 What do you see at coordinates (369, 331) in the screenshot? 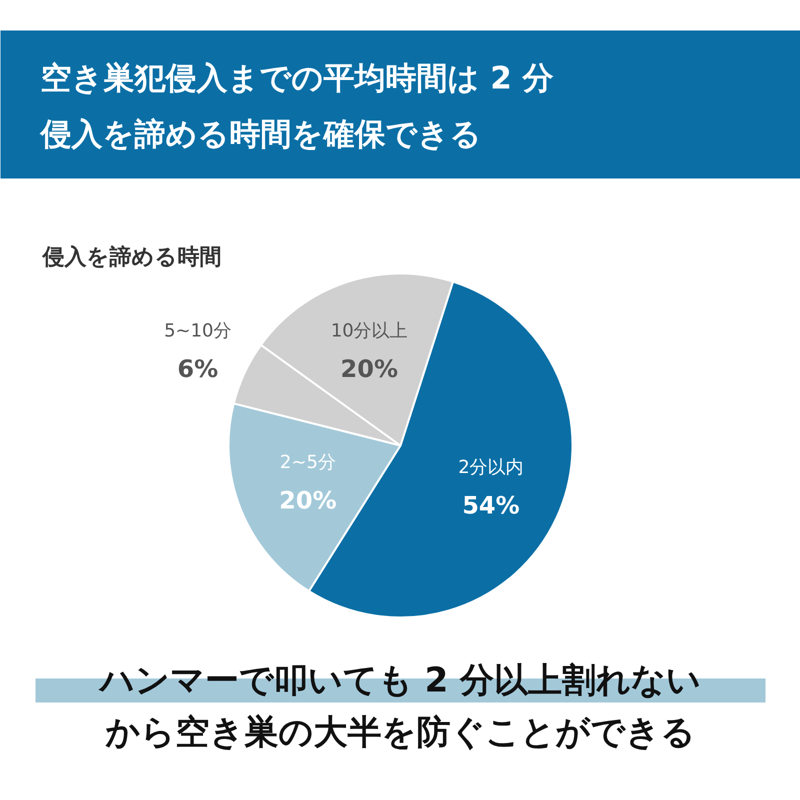
I see `slice-label: 10分以上` at bounding box center [369, 331].